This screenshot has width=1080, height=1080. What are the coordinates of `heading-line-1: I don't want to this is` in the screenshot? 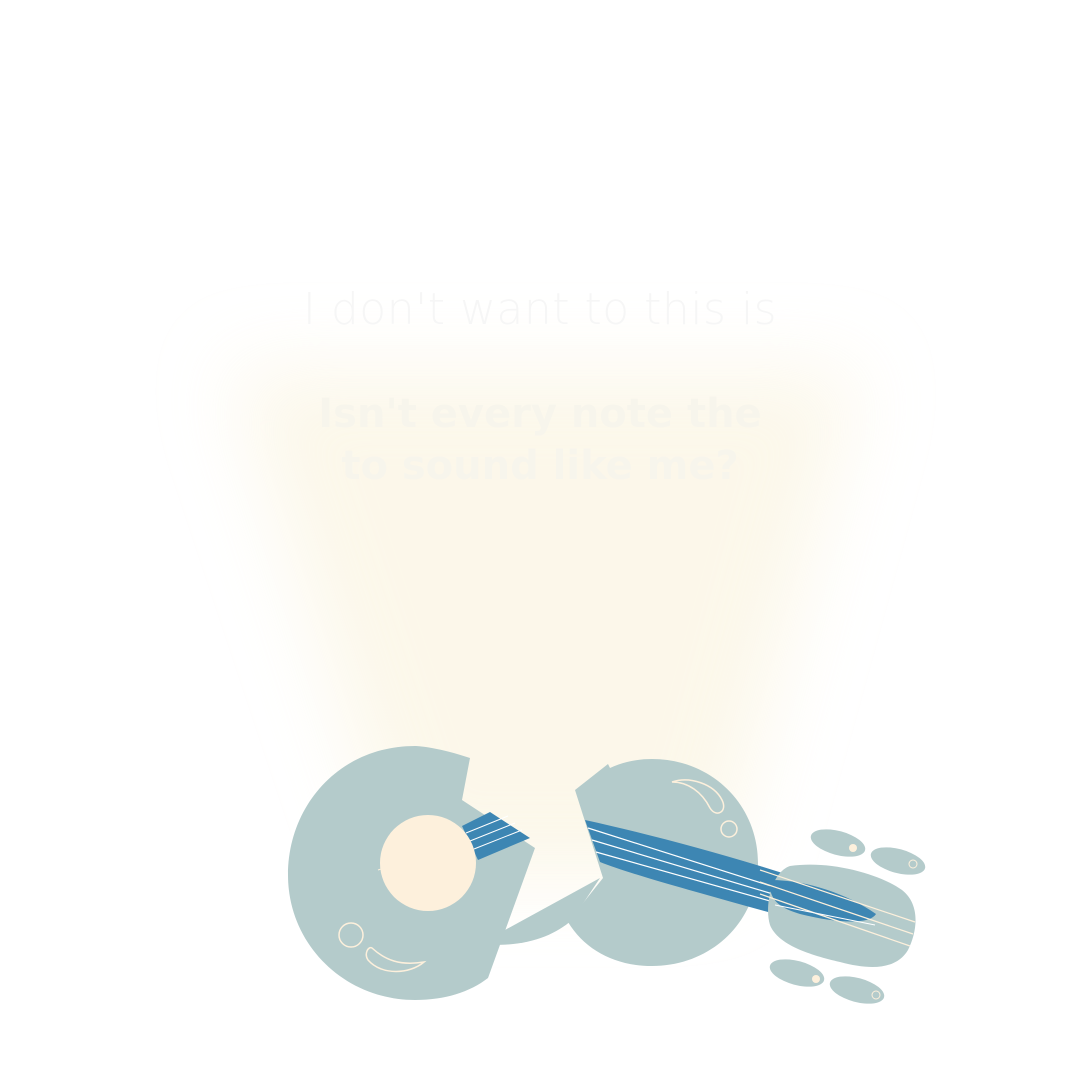 It's located at (540, 309).